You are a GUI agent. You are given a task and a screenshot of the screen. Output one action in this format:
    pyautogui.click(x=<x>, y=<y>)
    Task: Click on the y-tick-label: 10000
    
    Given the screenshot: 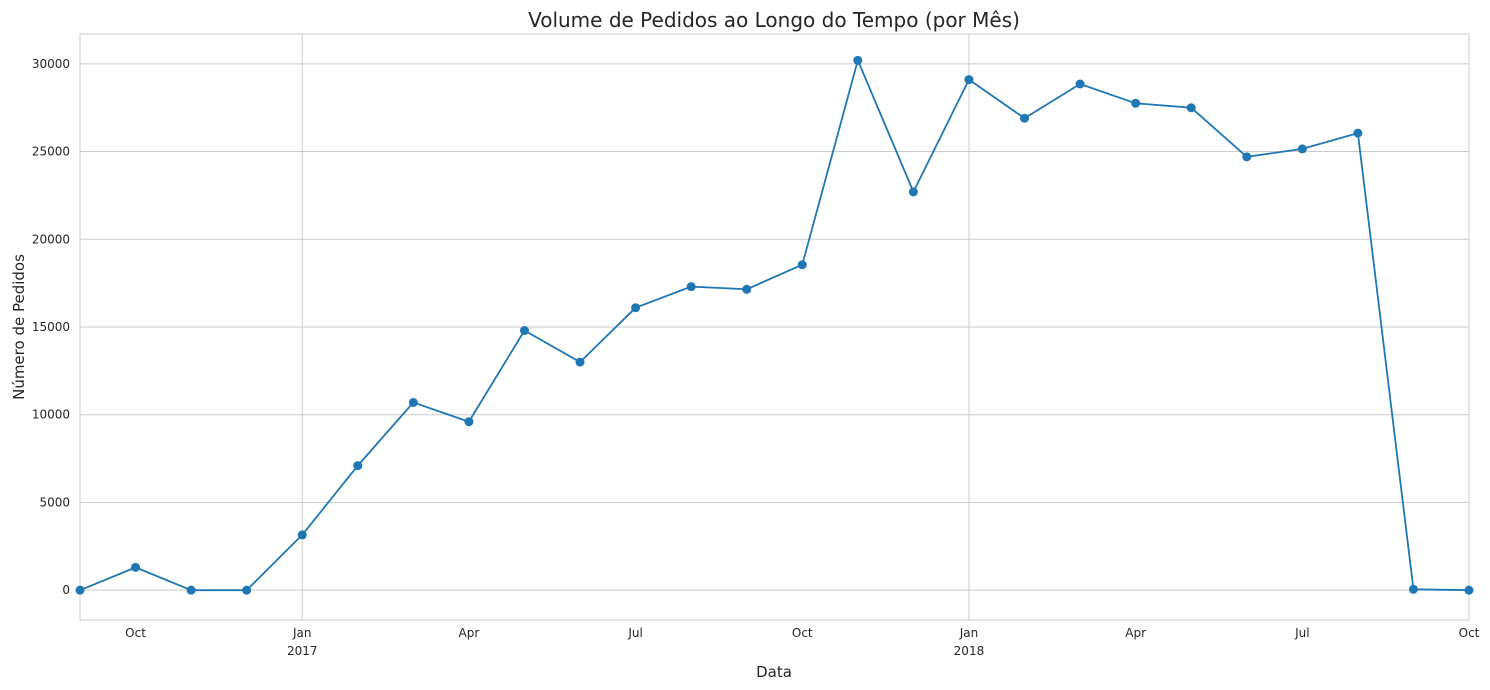 What is the action you would take?
    pyautogui.click(x=51, y=415)
    